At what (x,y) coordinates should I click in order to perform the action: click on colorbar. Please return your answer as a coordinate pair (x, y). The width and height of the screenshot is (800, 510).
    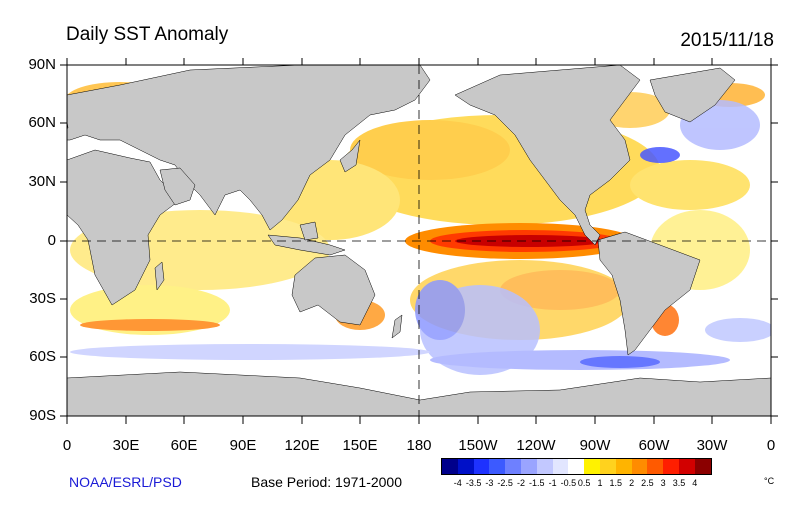
    Looking at the image, I should click on (576, 466).